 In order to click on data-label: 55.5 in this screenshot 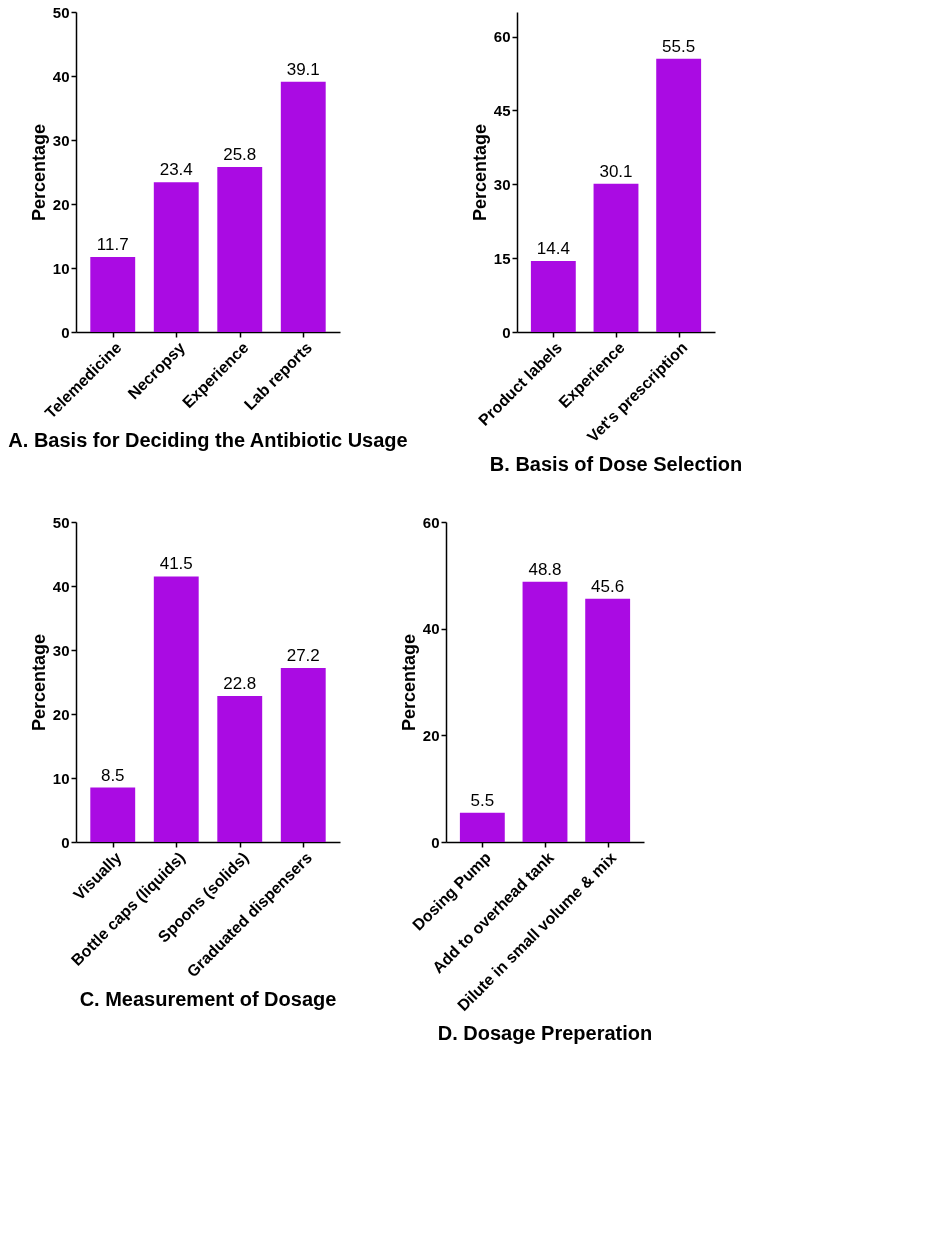, I will do `click(679, 46)`.